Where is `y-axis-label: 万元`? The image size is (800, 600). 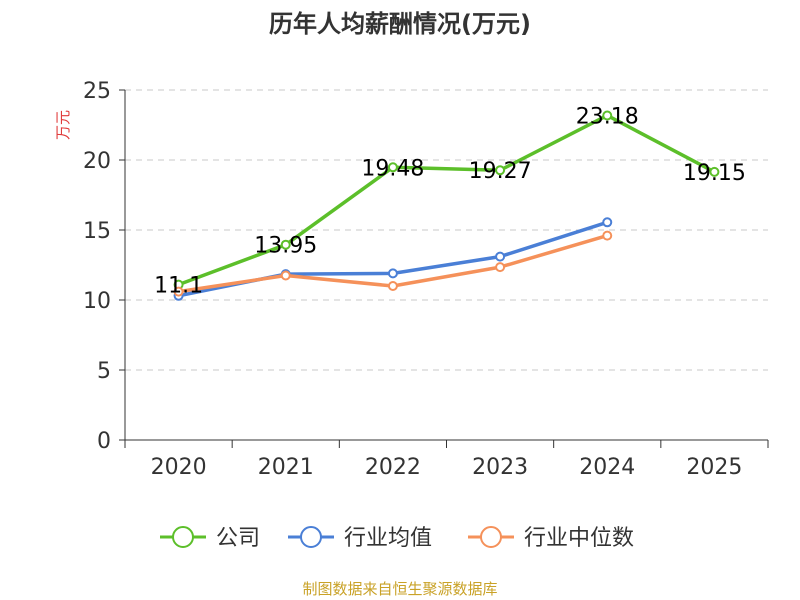 y-axis-label: 万元 is located at coordinates (63, 125).